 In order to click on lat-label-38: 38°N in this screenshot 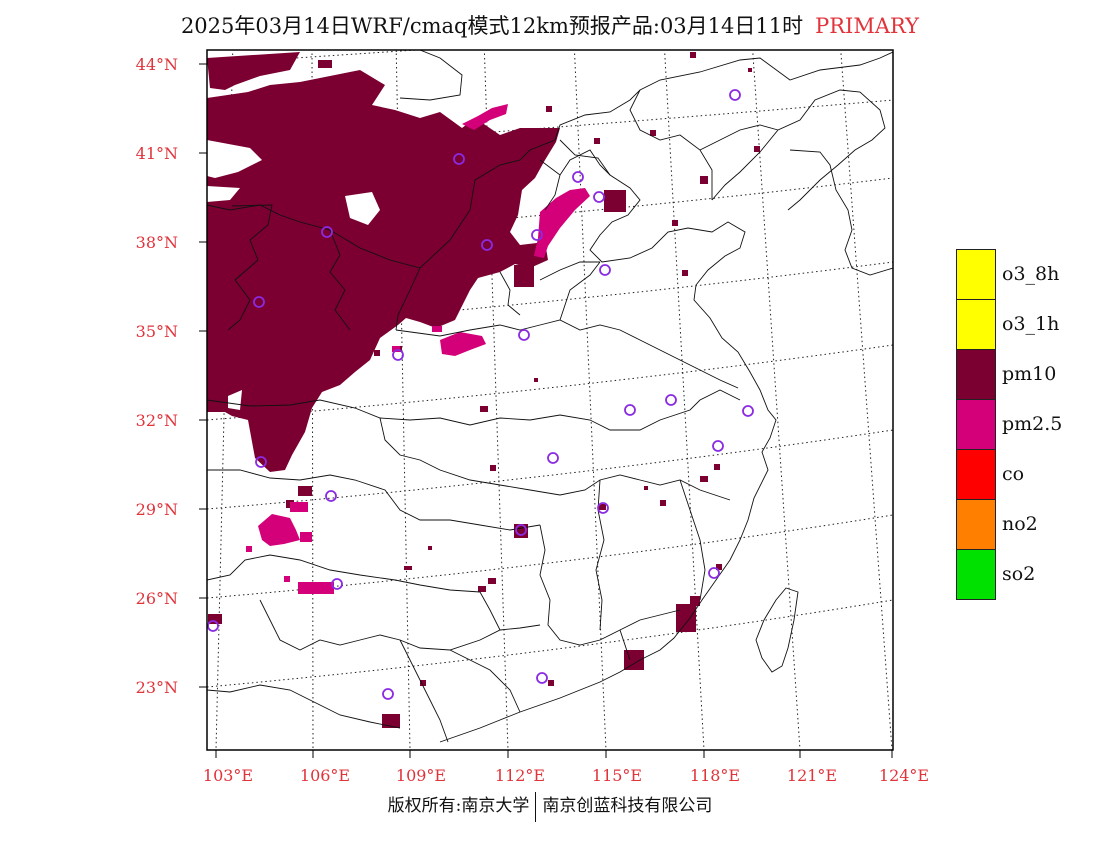, I will do `click(156, 242)`.